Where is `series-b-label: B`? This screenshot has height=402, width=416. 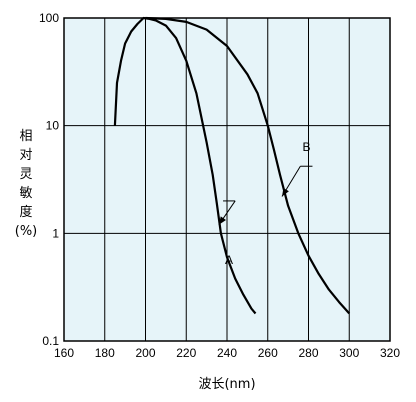 series-b-label: B is located at coordinates (306, 147).